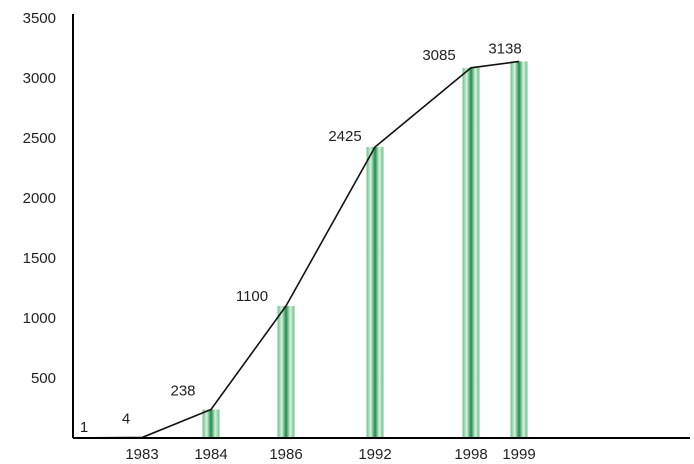 This screenshot has width=694, height=464. Describe the element at coordinates (211, 423) in the screenshot. I see `bar-1984` at that location.